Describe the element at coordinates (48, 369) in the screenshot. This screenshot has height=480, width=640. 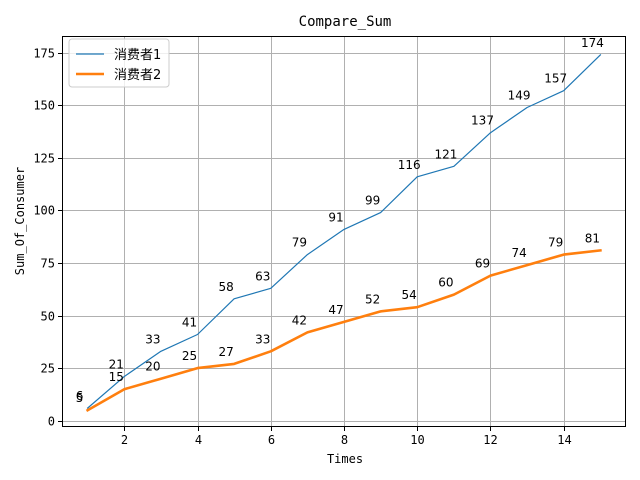
I see `y-tick-label: 25` at that location.